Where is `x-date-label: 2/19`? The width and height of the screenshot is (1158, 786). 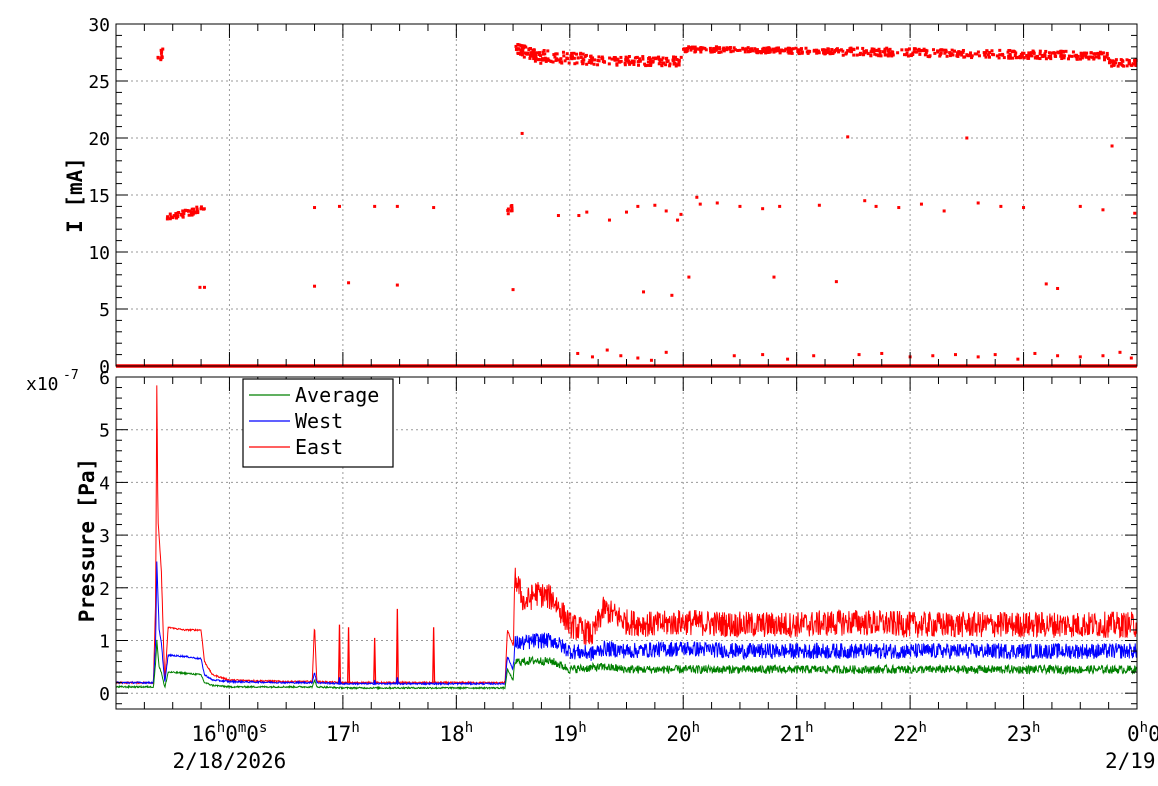 x-date-label: 2/19 is located at coordinates (1130, 761).